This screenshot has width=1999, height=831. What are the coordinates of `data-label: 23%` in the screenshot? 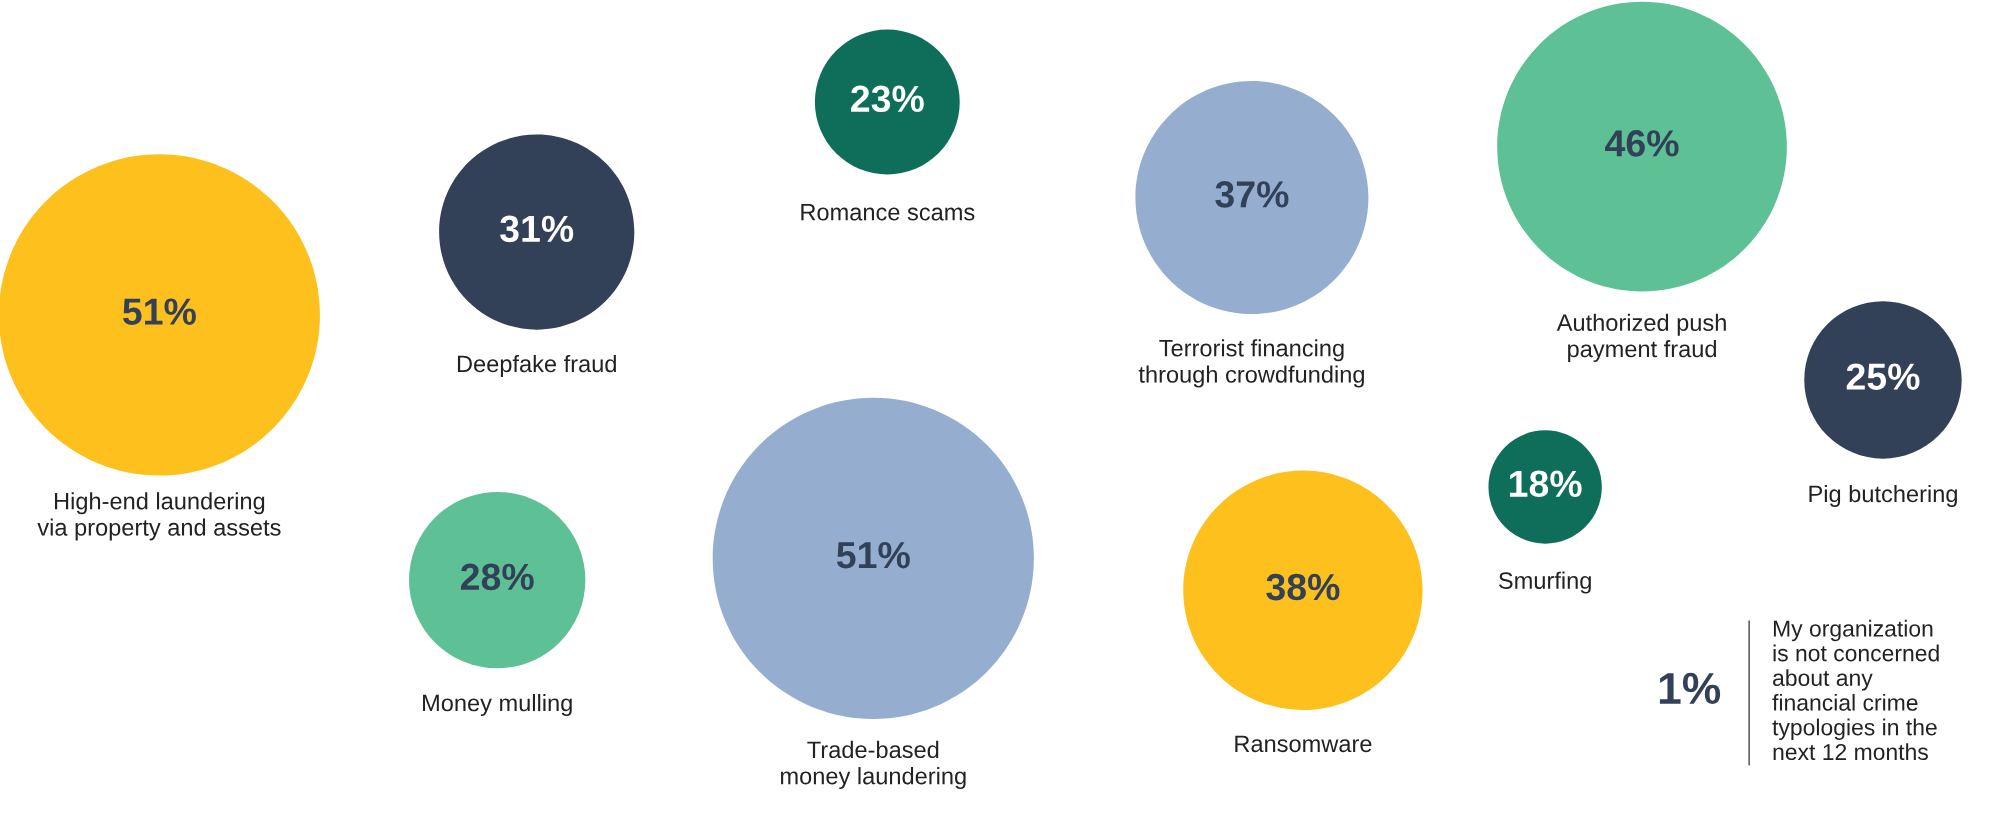 It's located at (887, 99).